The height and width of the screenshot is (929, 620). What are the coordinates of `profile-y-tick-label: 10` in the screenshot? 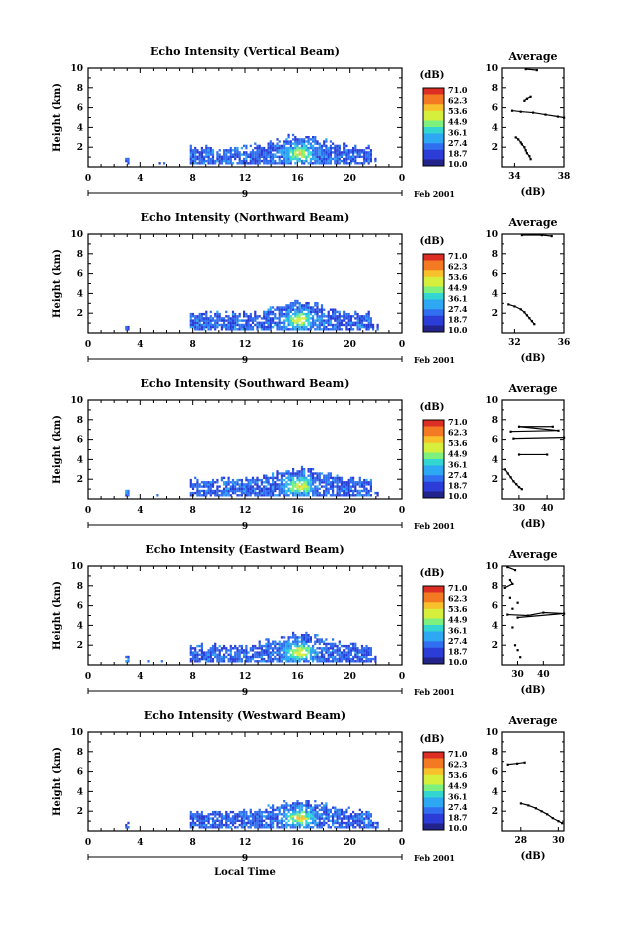 It's located at (491, 733).